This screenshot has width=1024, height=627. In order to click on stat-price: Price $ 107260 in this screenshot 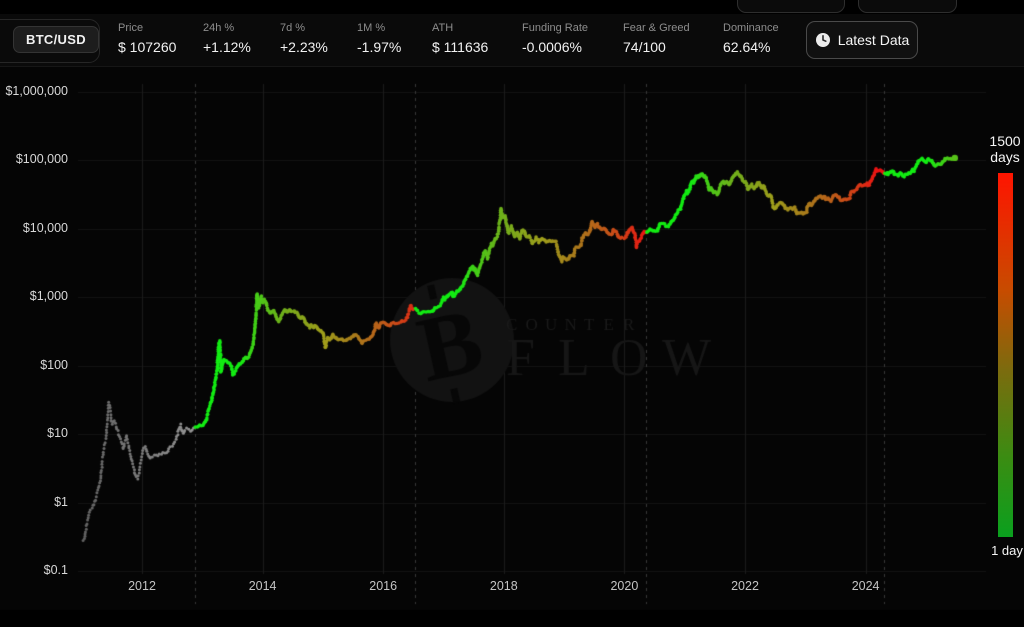, I will do `click(147, 38)`.